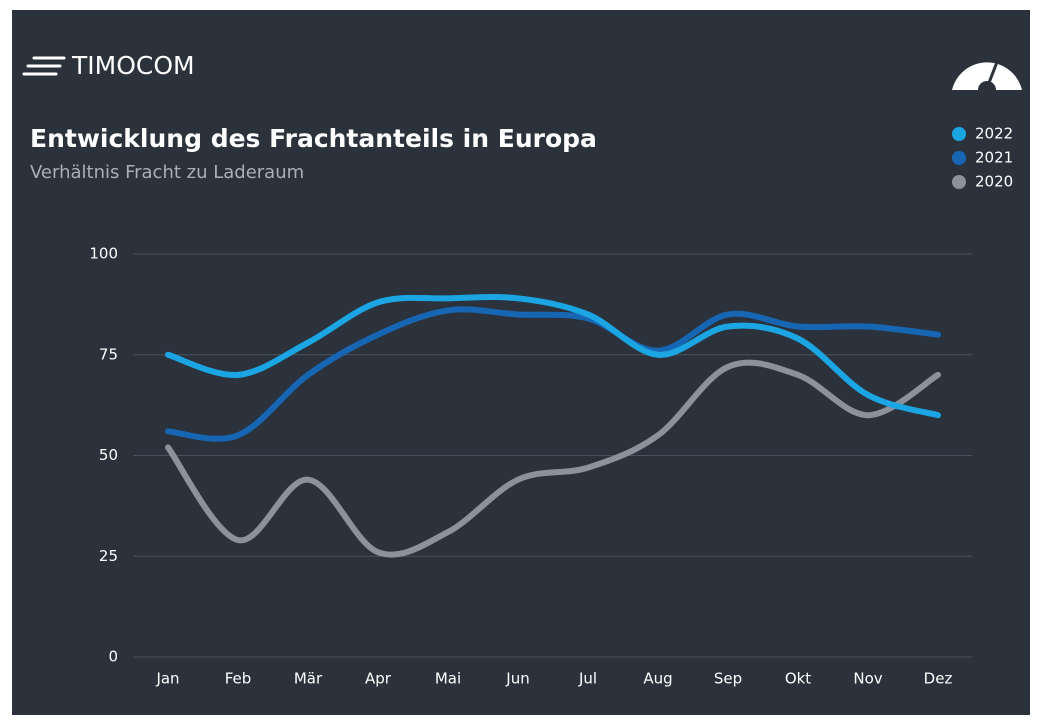 The width and height of the screenshot is (1037, 725). What do you see at coordinates (867, 679) in the screenshot?
I see `x-tick-label: Nov` at bounding box center [867, 679].